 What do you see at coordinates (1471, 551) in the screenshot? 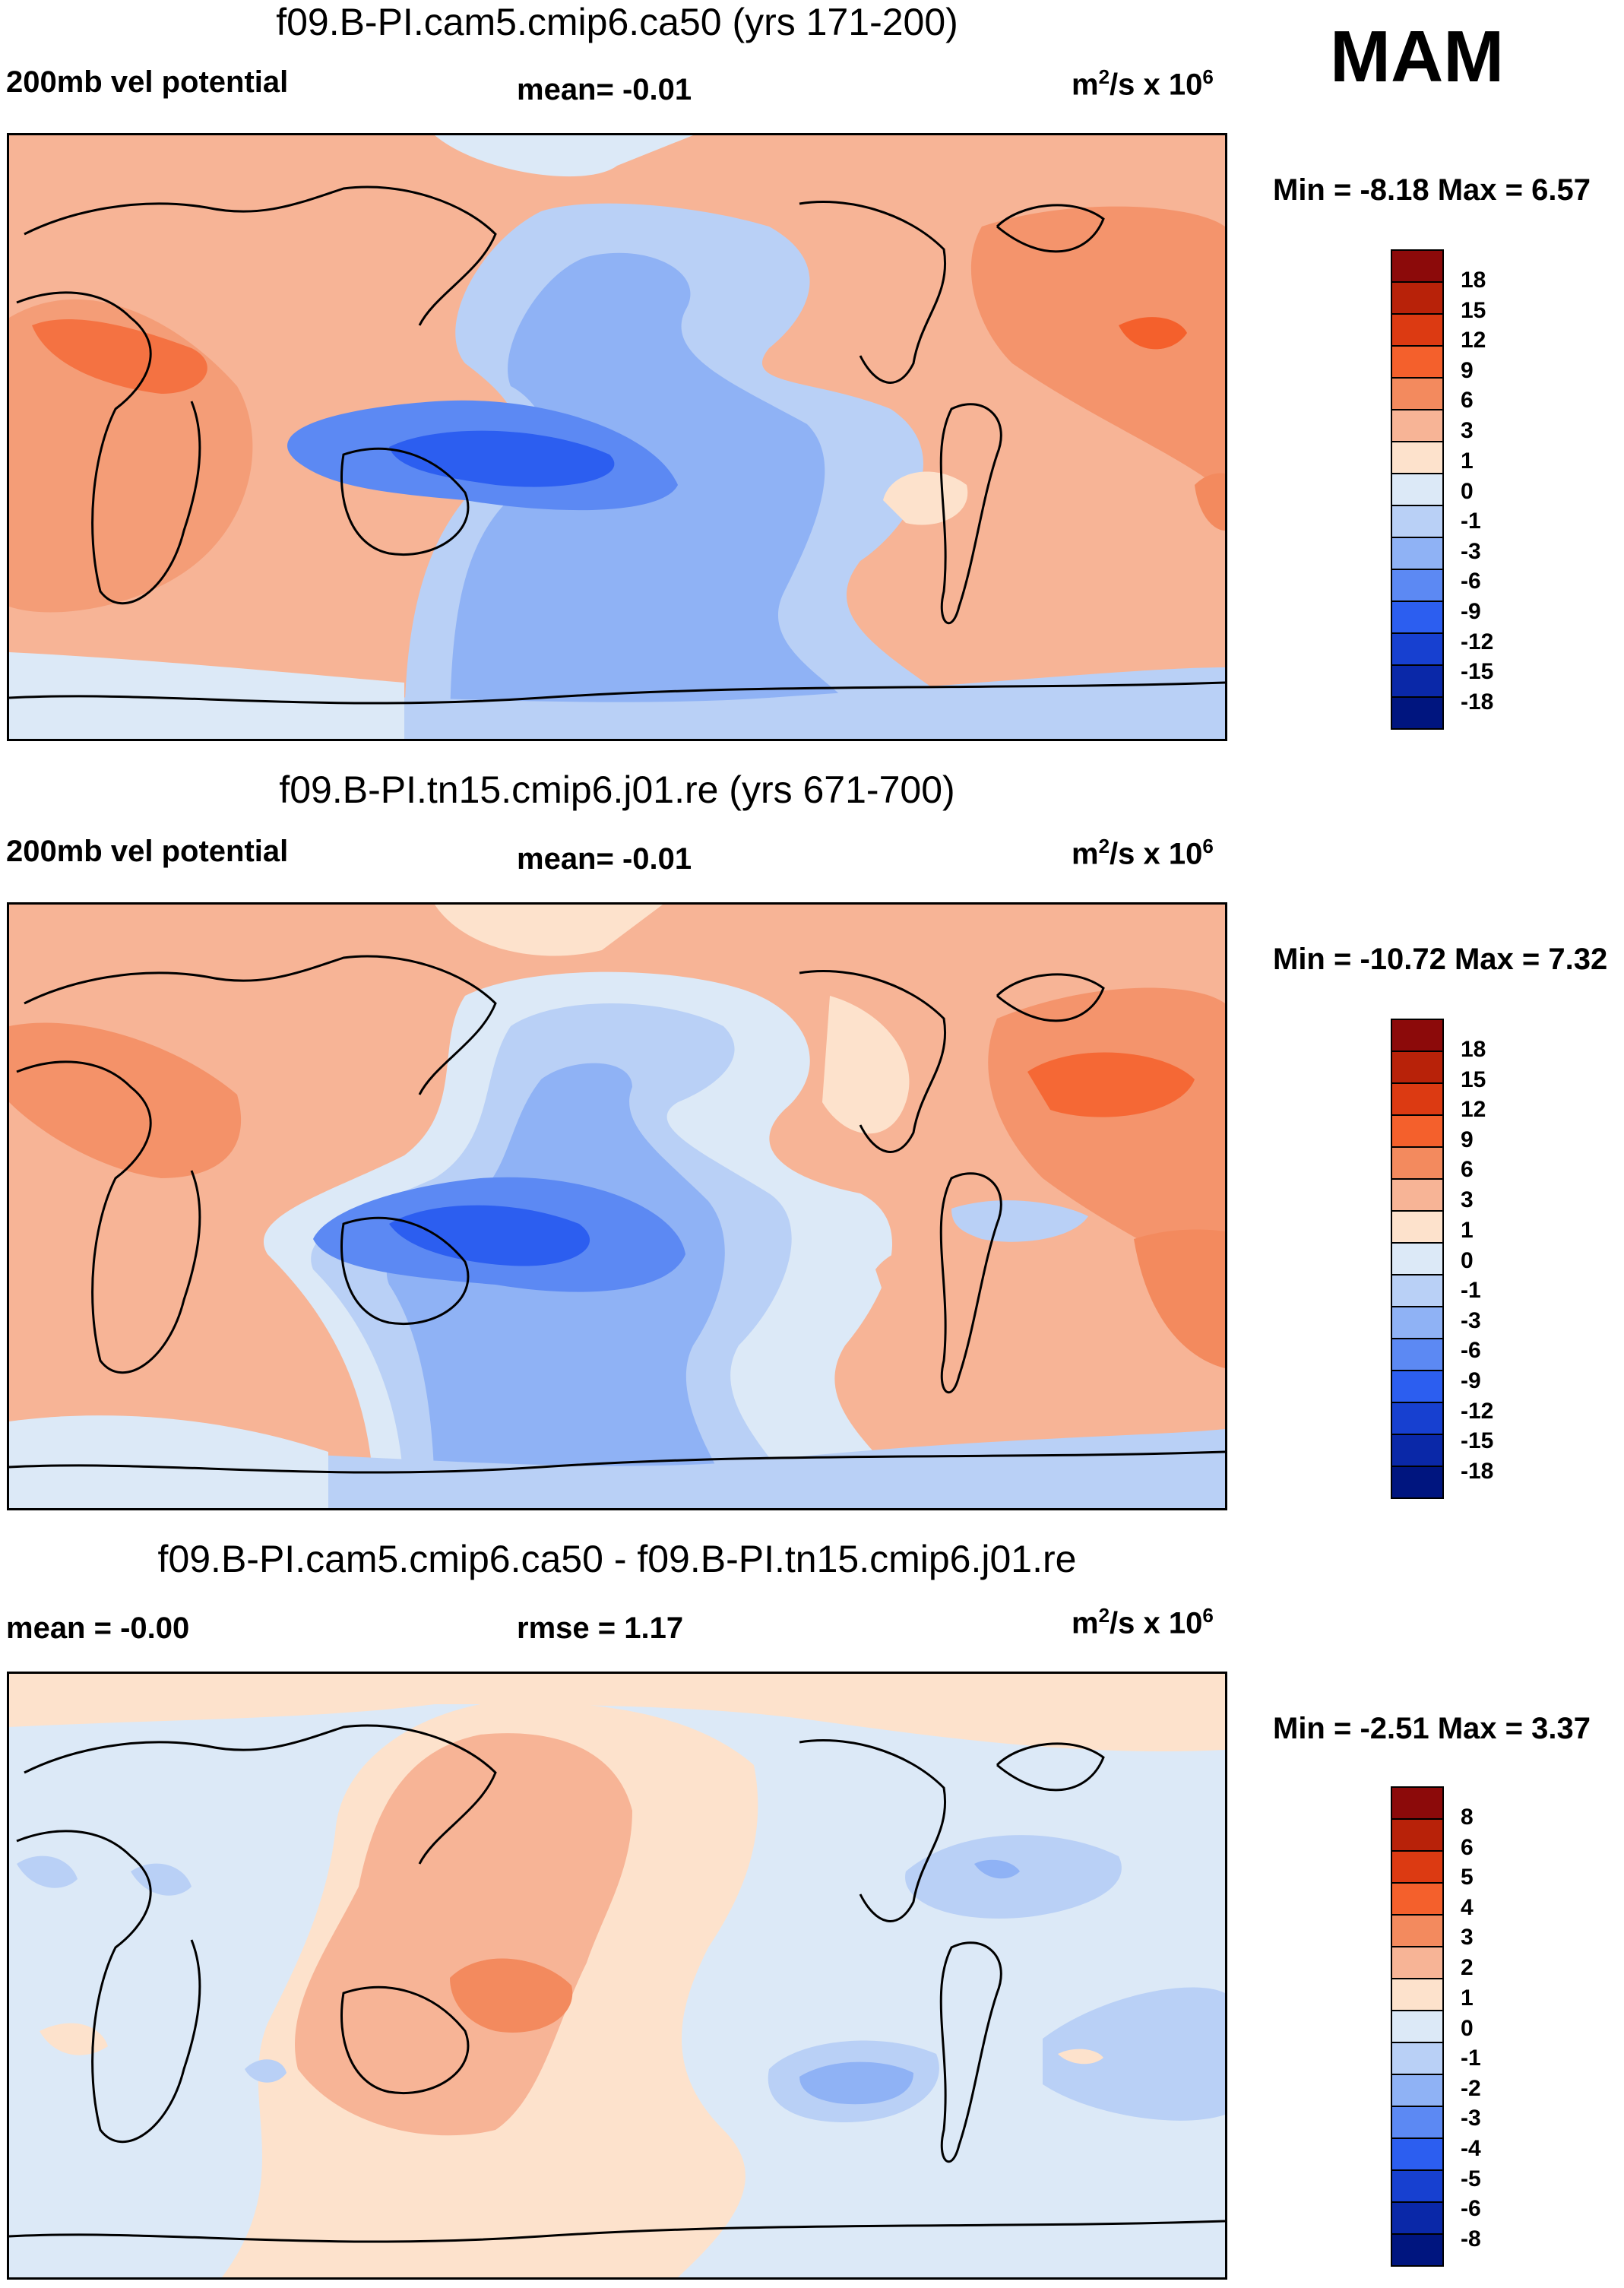
I see `panel-1-colorbar-label: -3` at bounding box center [1471, 551].